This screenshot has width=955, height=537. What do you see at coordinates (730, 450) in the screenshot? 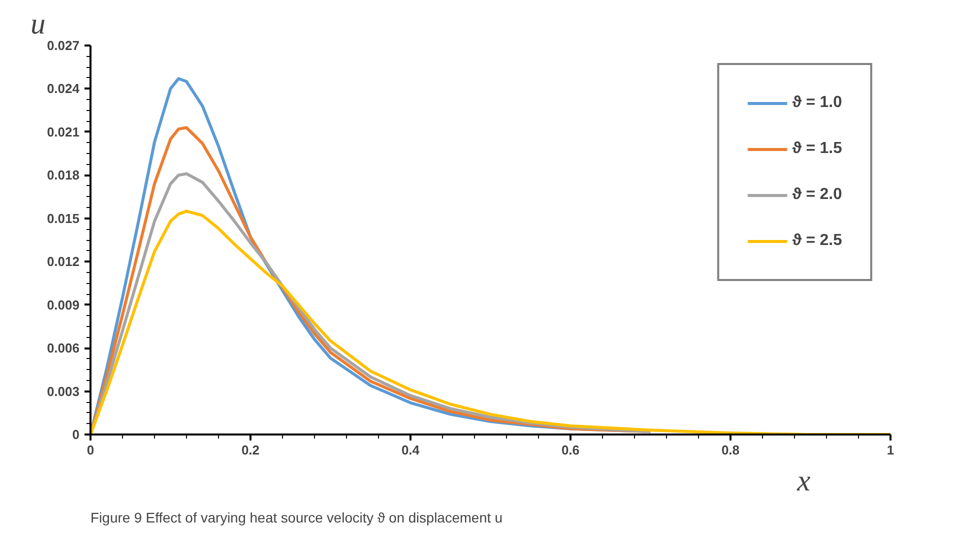
I see `x-tick-label: 0.8` at bounding box center [730, 450].